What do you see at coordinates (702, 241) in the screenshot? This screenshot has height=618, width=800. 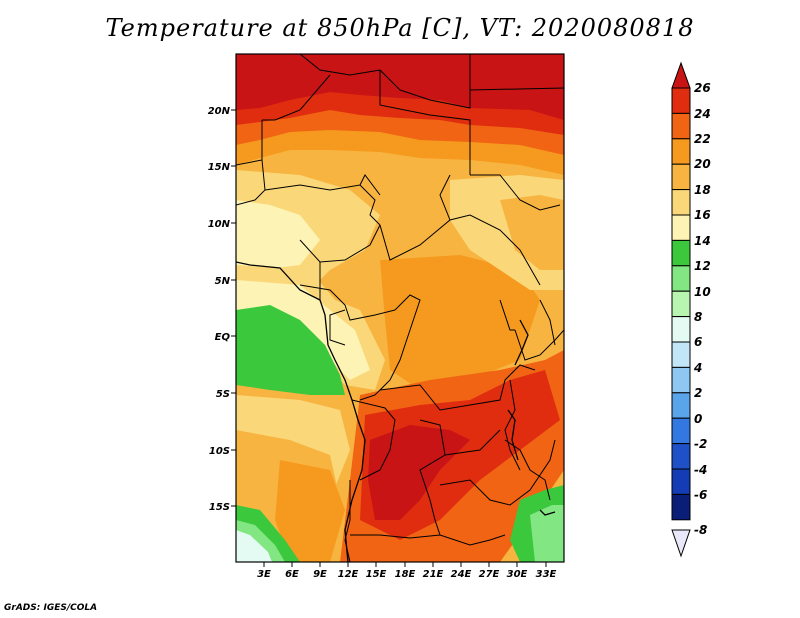 I see `colorbar-label-14: 14` at bounding box center [702, 241].